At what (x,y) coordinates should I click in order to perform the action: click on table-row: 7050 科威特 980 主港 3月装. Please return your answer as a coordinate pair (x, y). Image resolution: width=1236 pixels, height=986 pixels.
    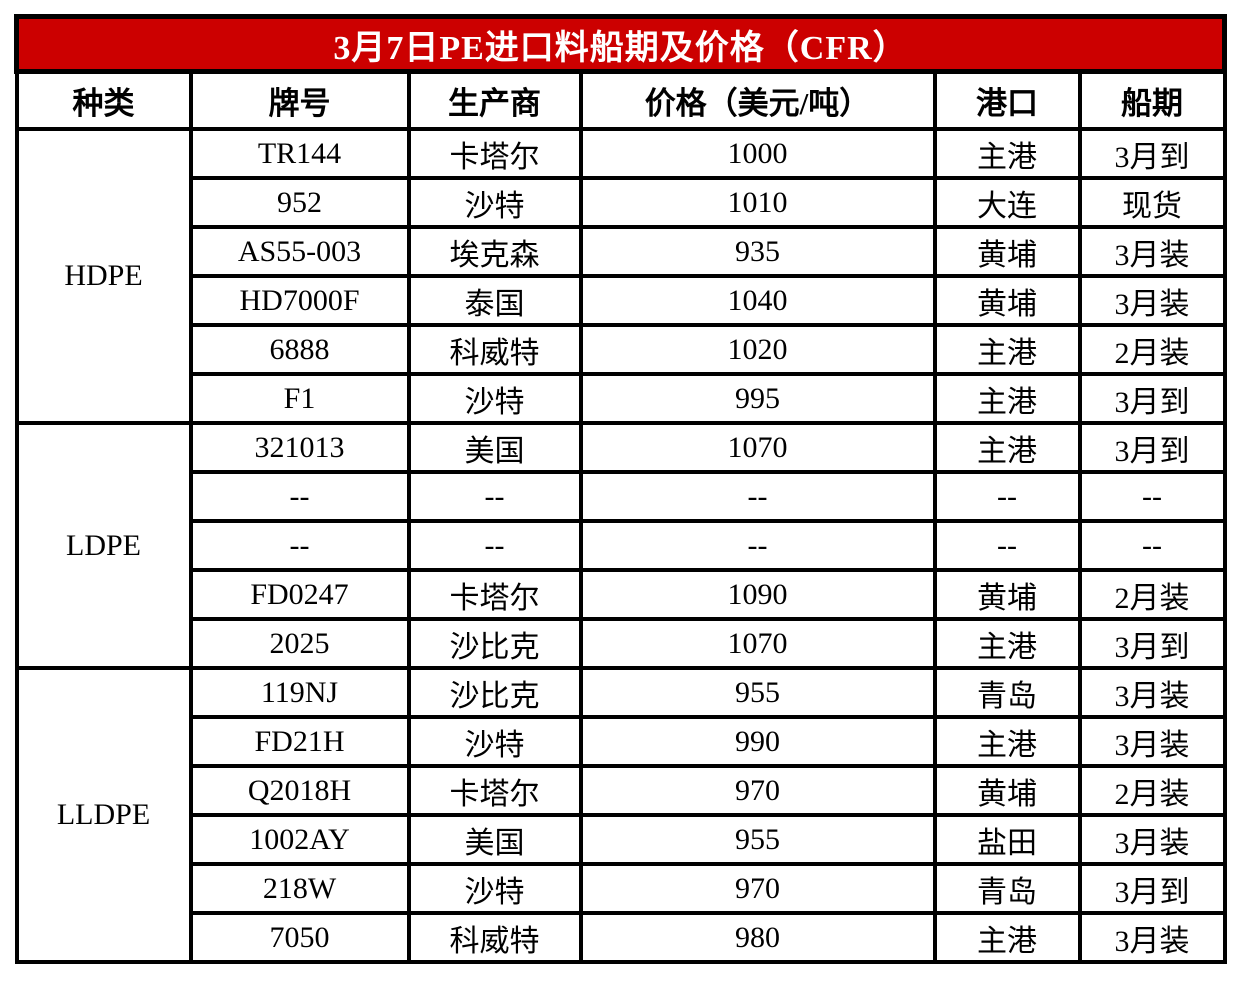
    Looking at the image, I should click on (622, 937).